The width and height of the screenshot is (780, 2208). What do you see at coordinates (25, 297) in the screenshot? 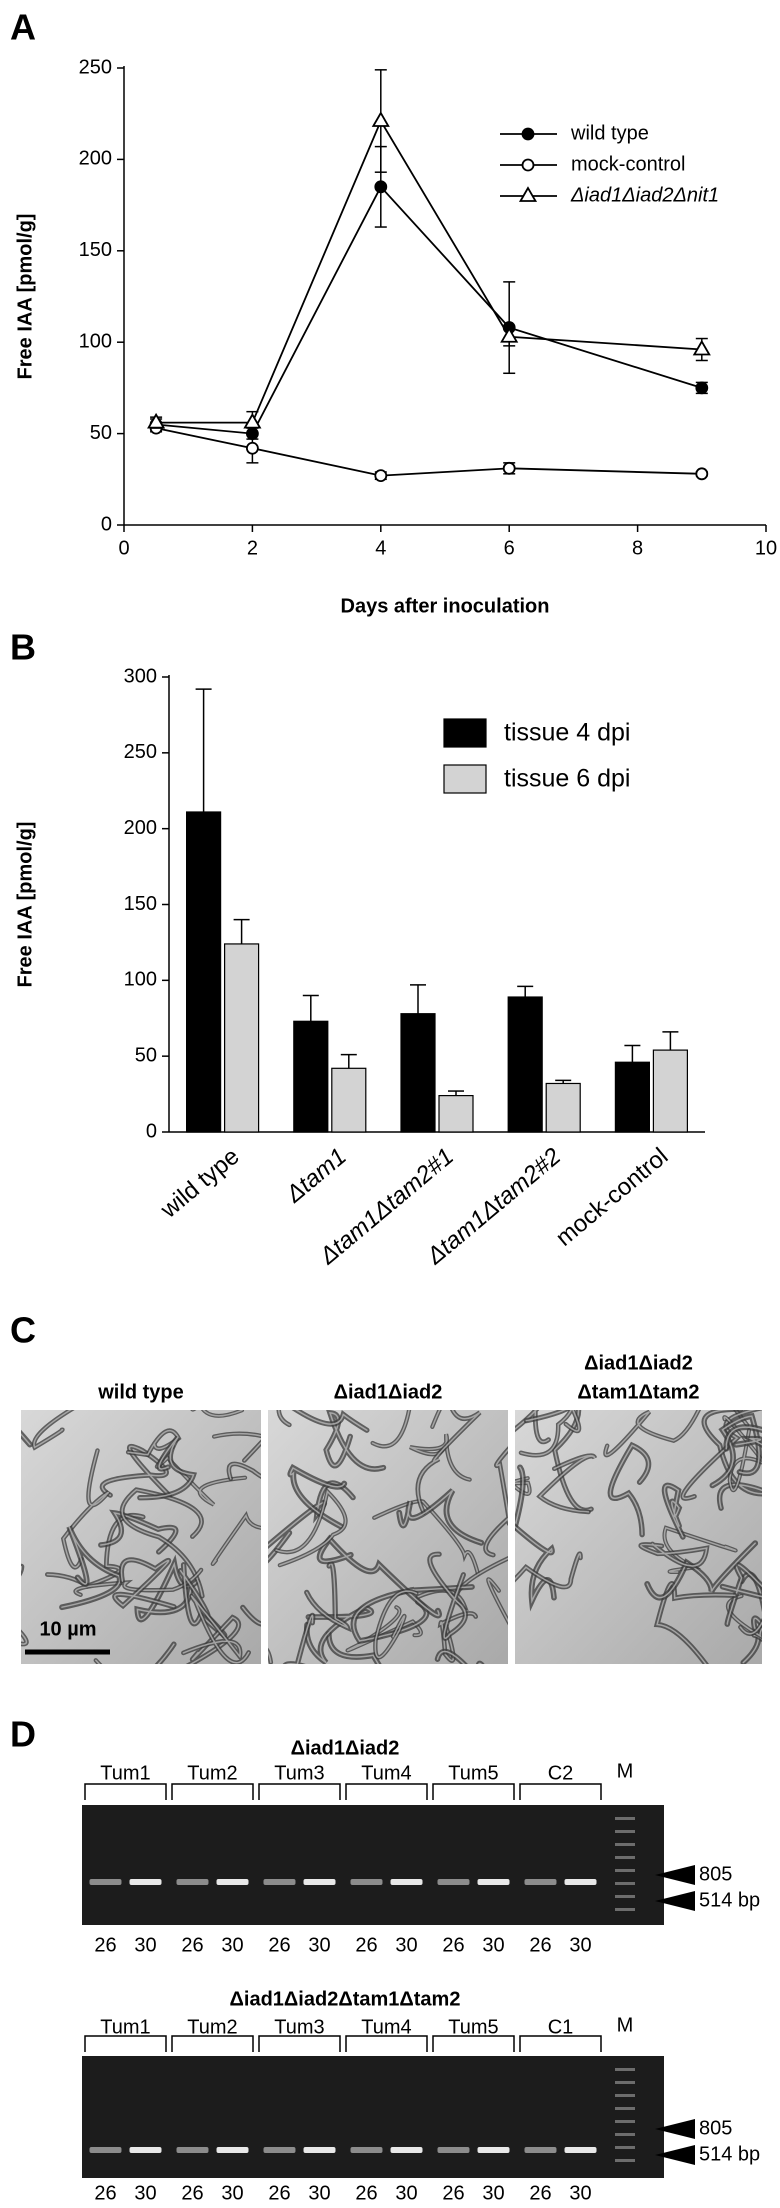
I see `y-axis-title: Free IAA [pmol/g]` at bounding box center [25, 297].